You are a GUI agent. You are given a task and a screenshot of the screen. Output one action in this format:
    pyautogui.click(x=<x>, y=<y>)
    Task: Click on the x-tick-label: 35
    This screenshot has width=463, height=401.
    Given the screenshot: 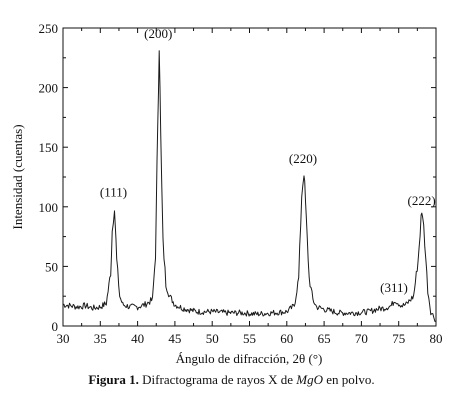 What is the action you would take?
    pyautogui.click(x=100, y=338)
    